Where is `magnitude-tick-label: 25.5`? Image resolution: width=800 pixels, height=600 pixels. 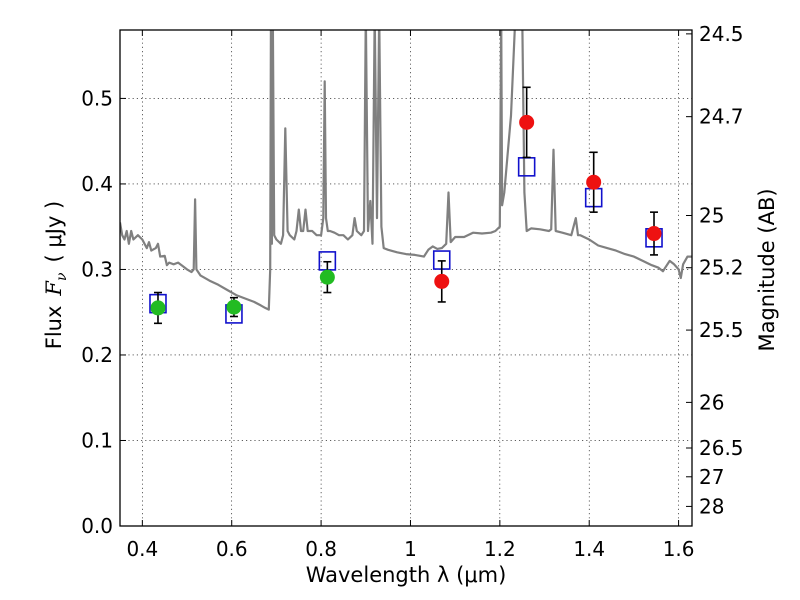 magnitude-tick-label: 25.5 is located at coordinates (721, 330).